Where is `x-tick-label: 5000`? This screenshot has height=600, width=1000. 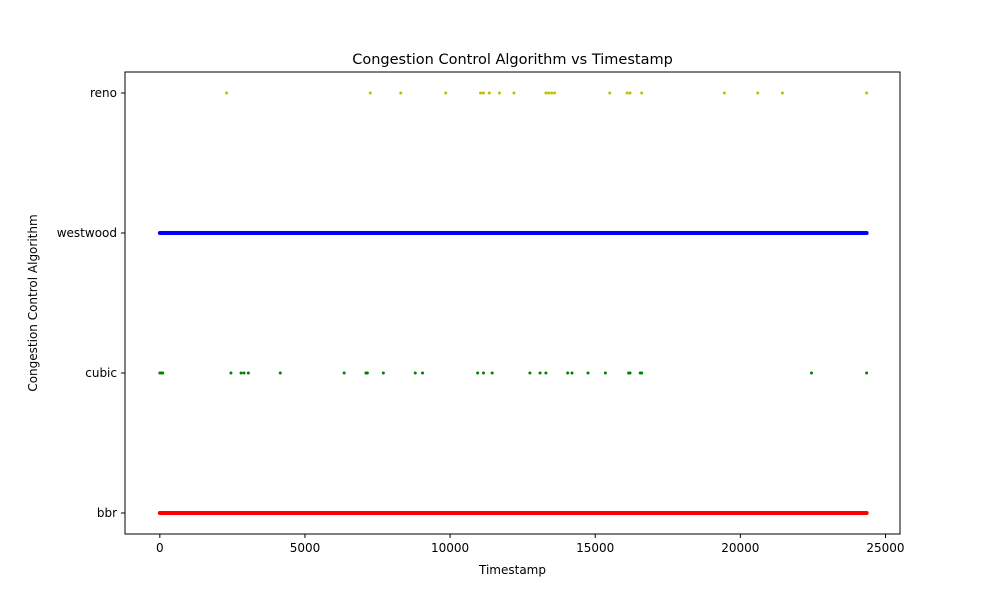 x-tick-label: 5000 is located at coordinates (305, 548).